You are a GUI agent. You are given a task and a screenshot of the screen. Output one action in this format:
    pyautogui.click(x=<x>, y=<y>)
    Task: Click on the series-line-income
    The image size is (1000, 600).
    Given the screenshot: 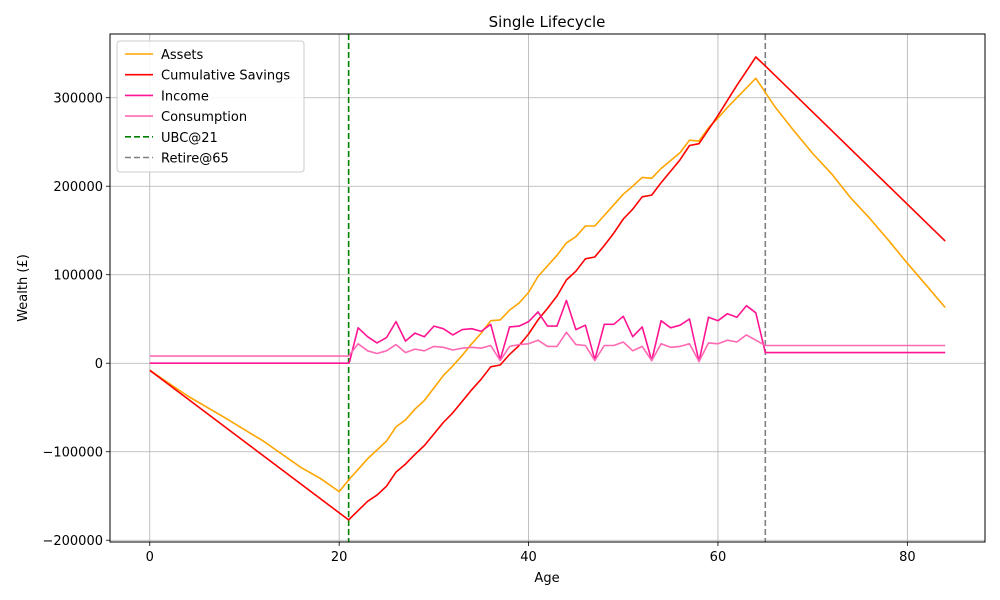 What is the action you would take?
    pyautogui.click(x=547, y=332)
    